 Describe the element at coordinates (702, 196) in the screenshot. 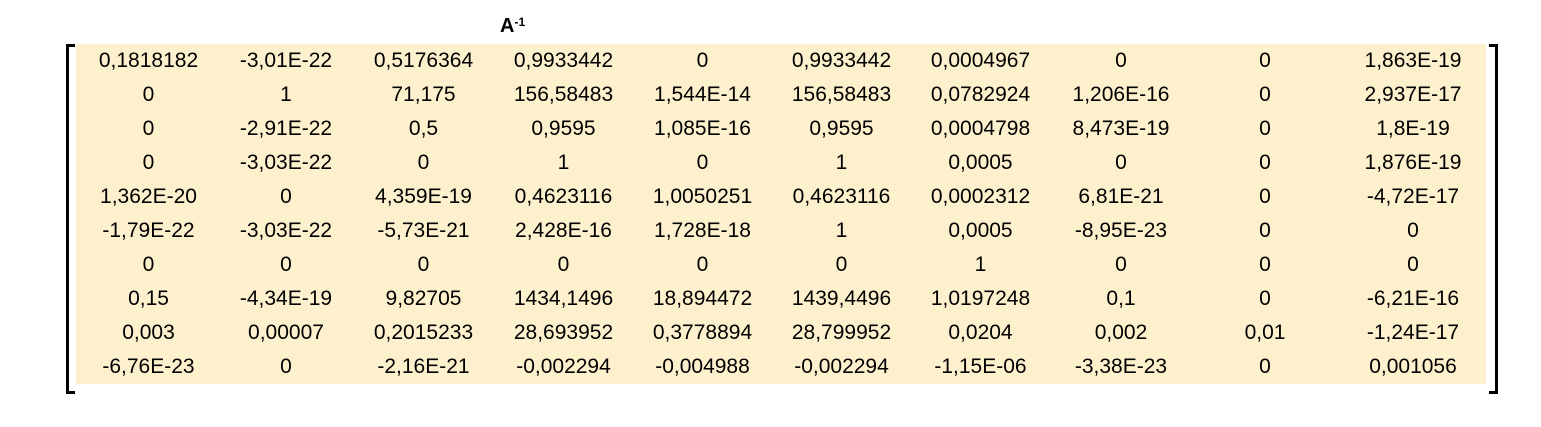

I see `matrix-cell: 1,0050251` at that location.